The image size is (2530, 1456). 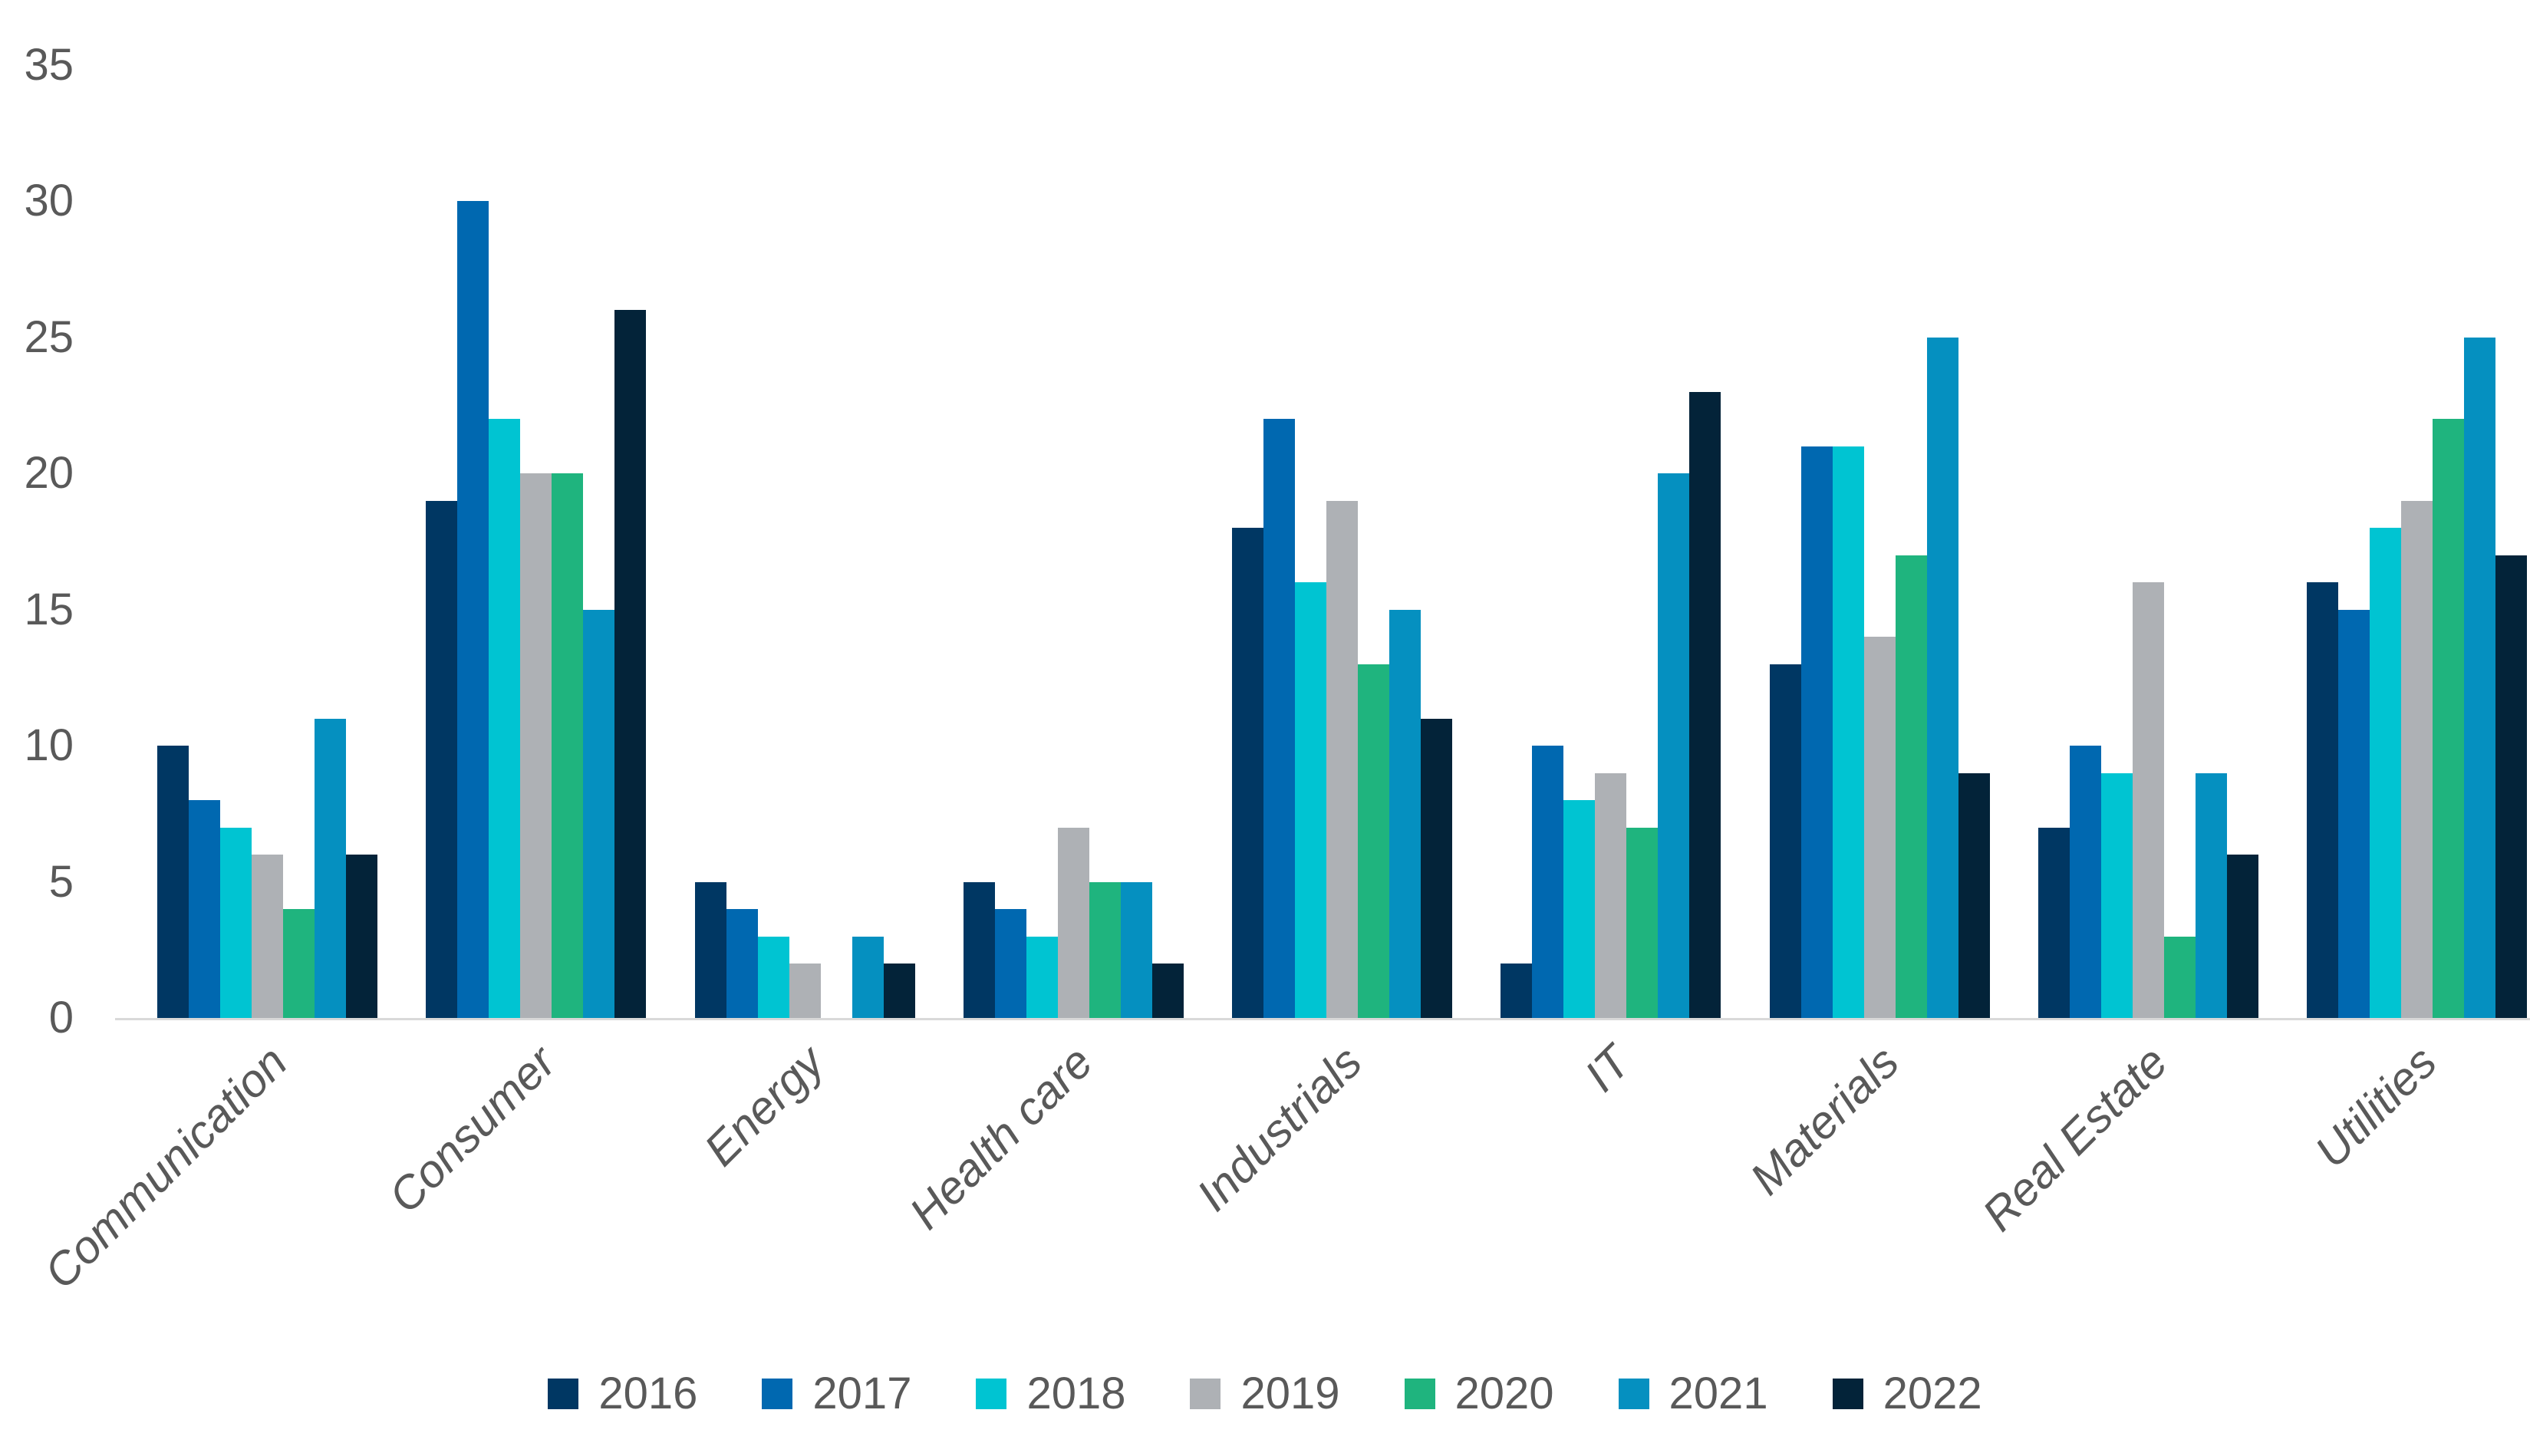 What do you see at coordinates (1105, 949) in the screenshot?
I see `bar-2020-health-care` at bounding box center [1105, 949].